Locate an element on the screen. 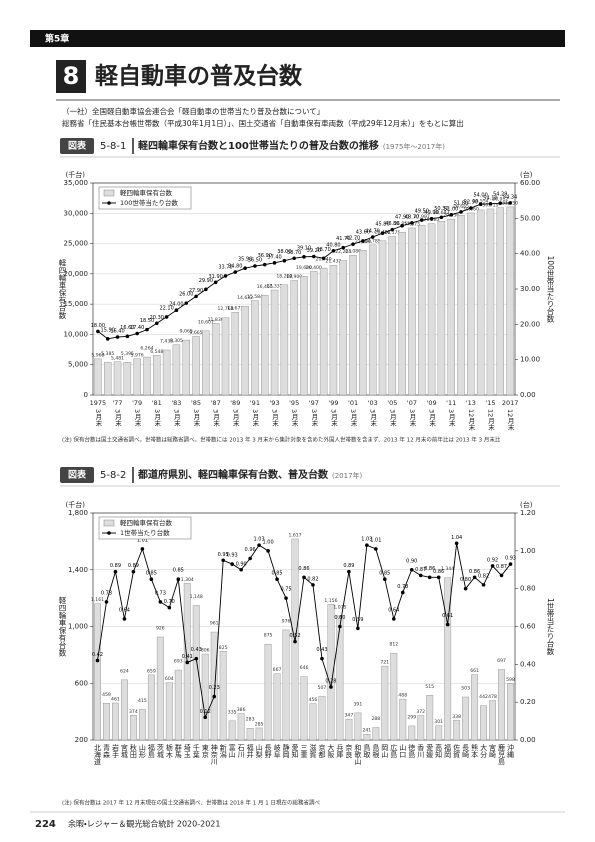 This screenshot has width=595, height=842. page-title: 軽自動車の普及台数 is located at coordinates (199, 76).